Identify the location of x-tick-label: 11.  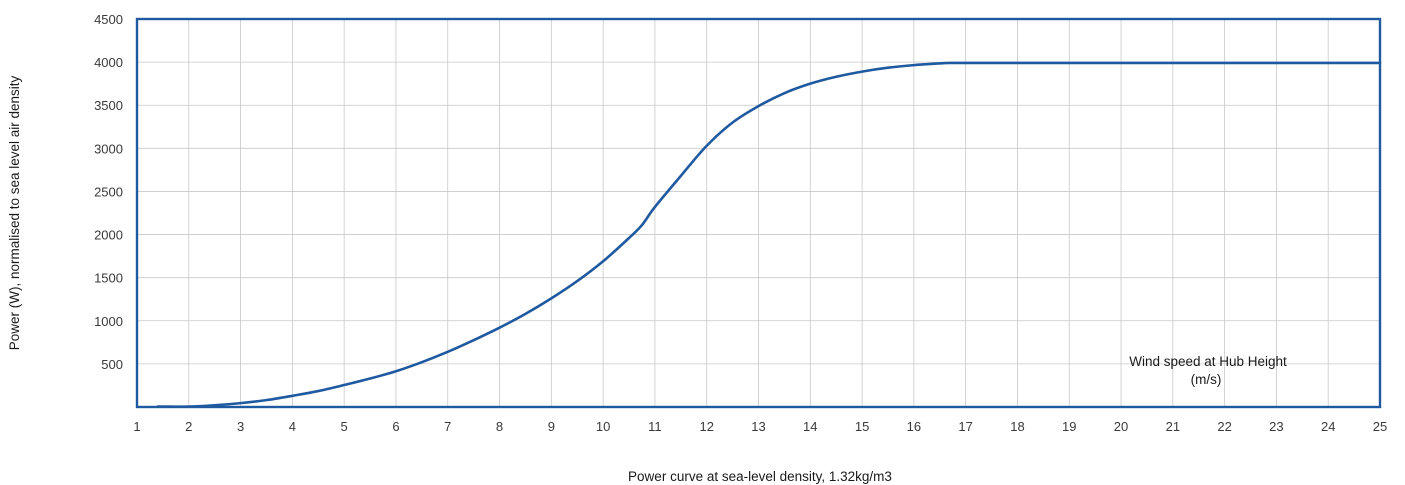
(655, 426).